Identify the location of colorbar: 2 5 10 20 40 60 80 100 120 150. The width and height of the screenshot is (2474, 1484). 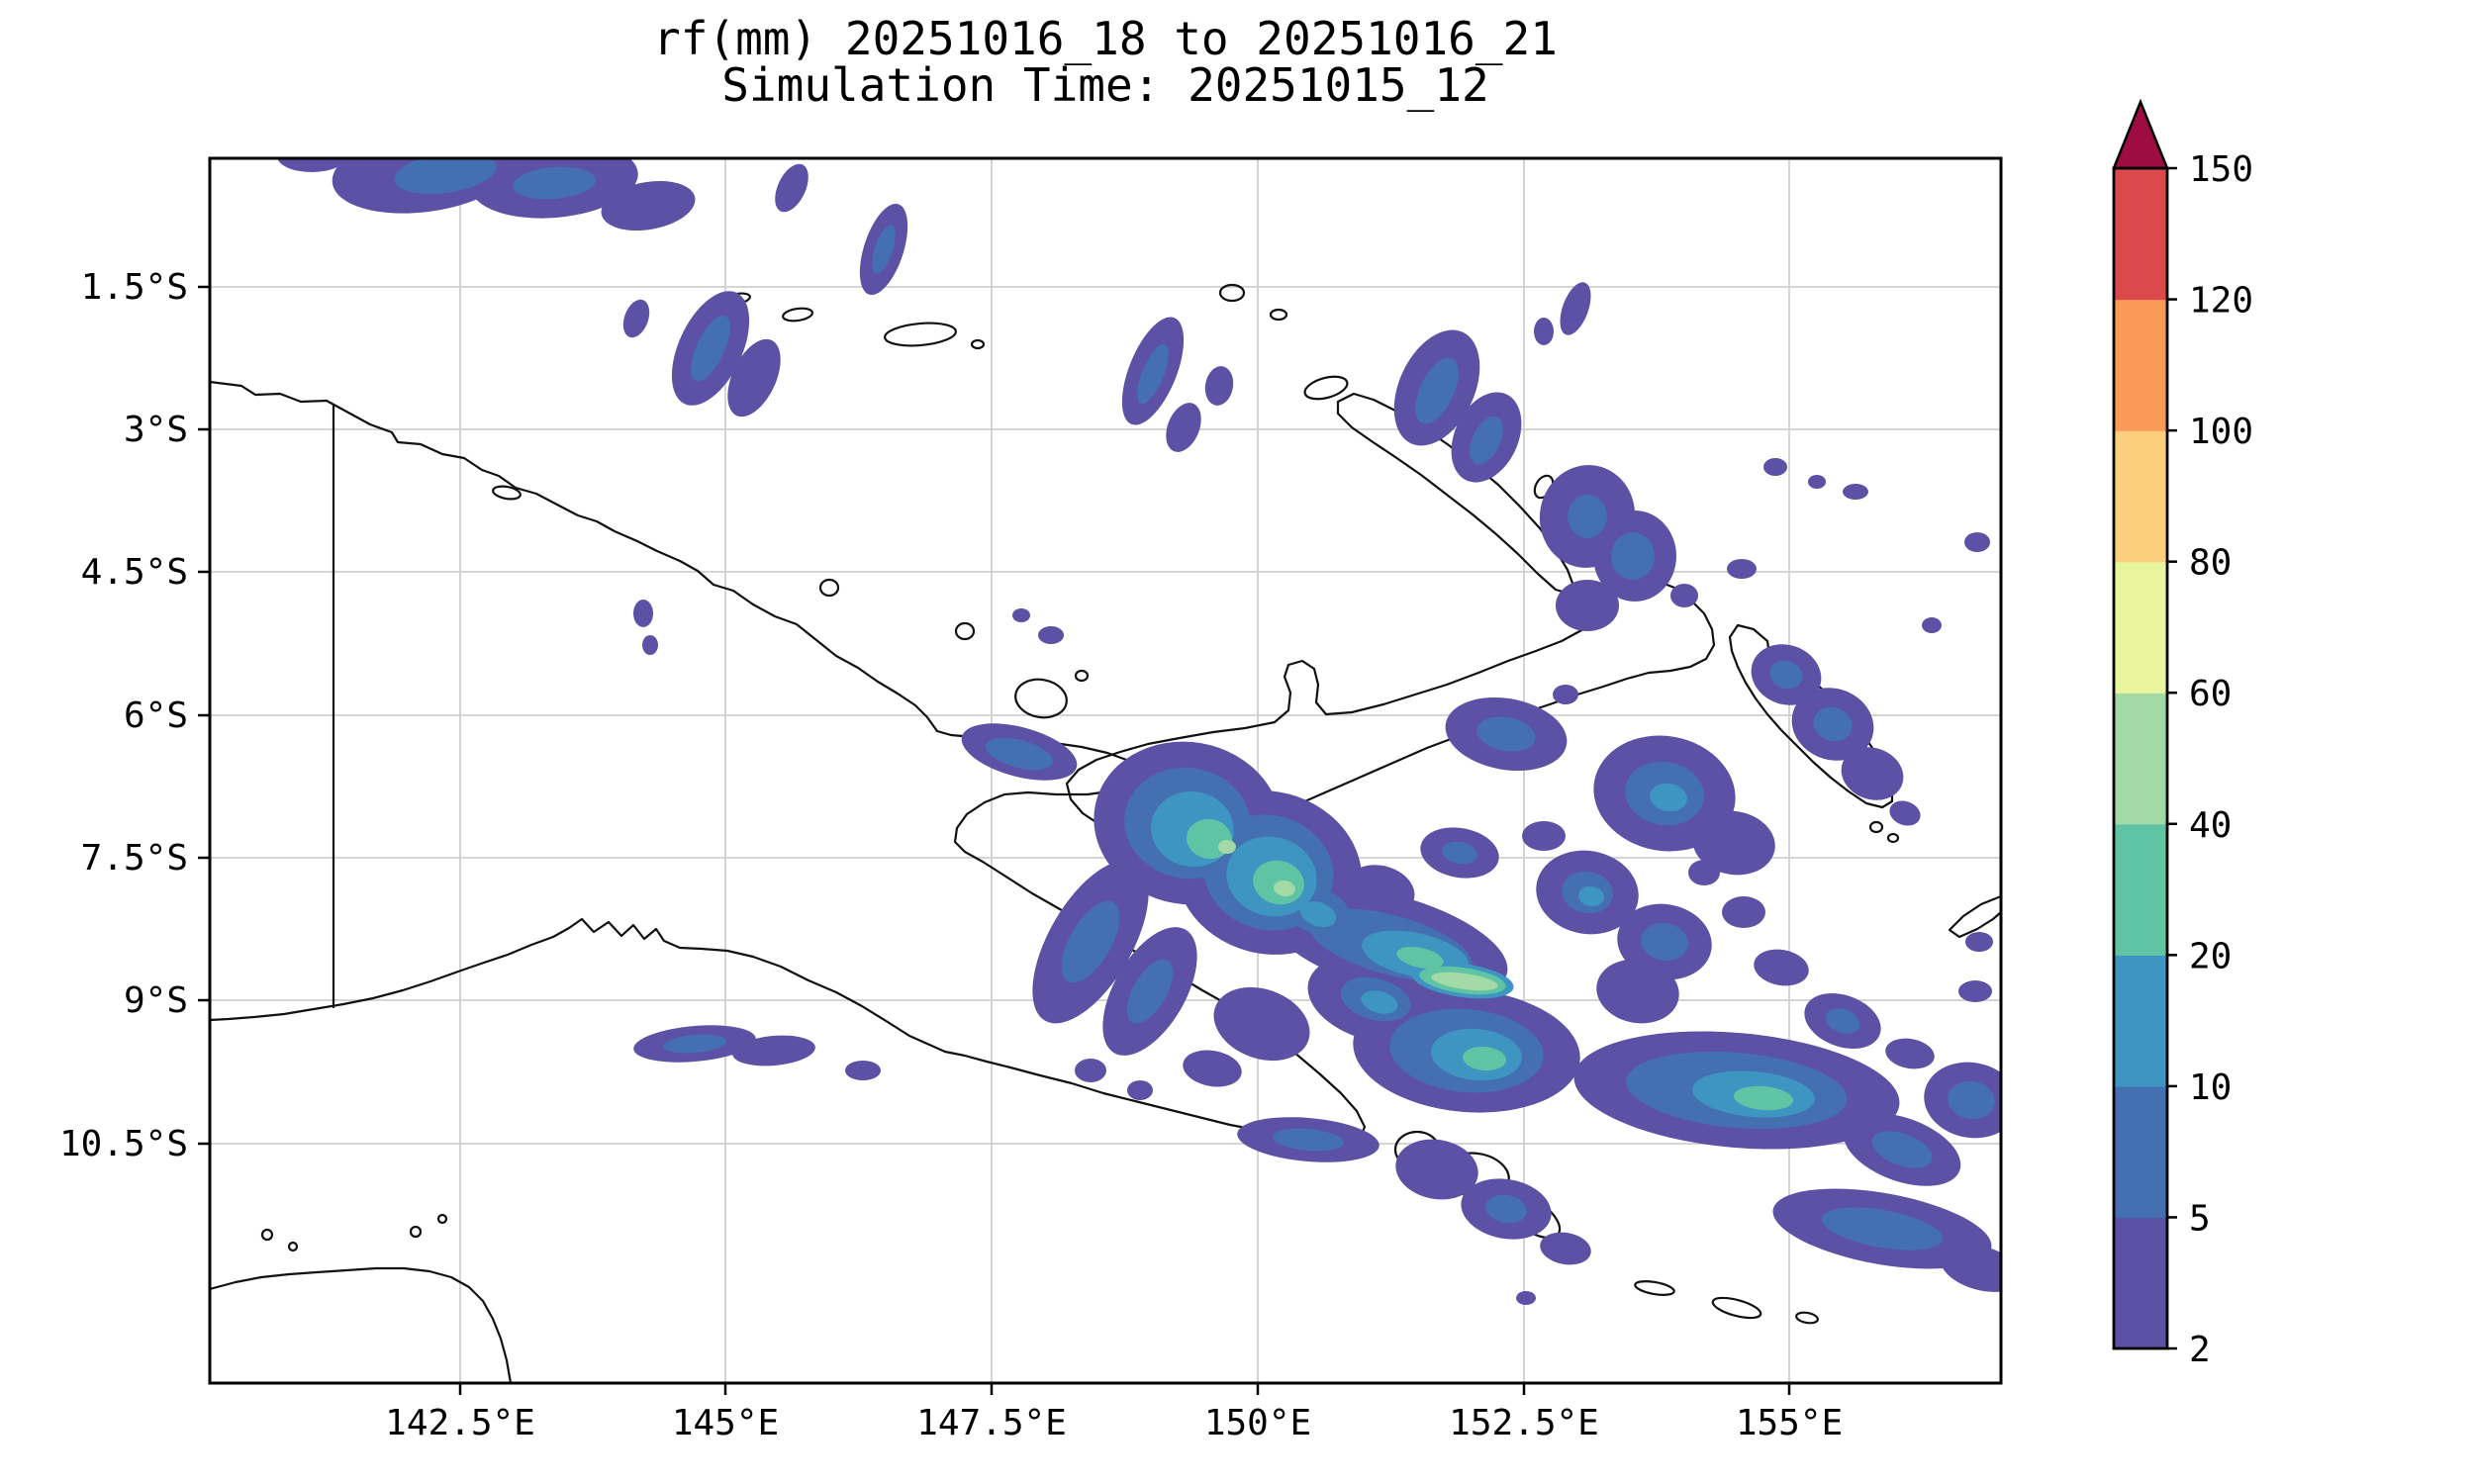
(2182, 734).